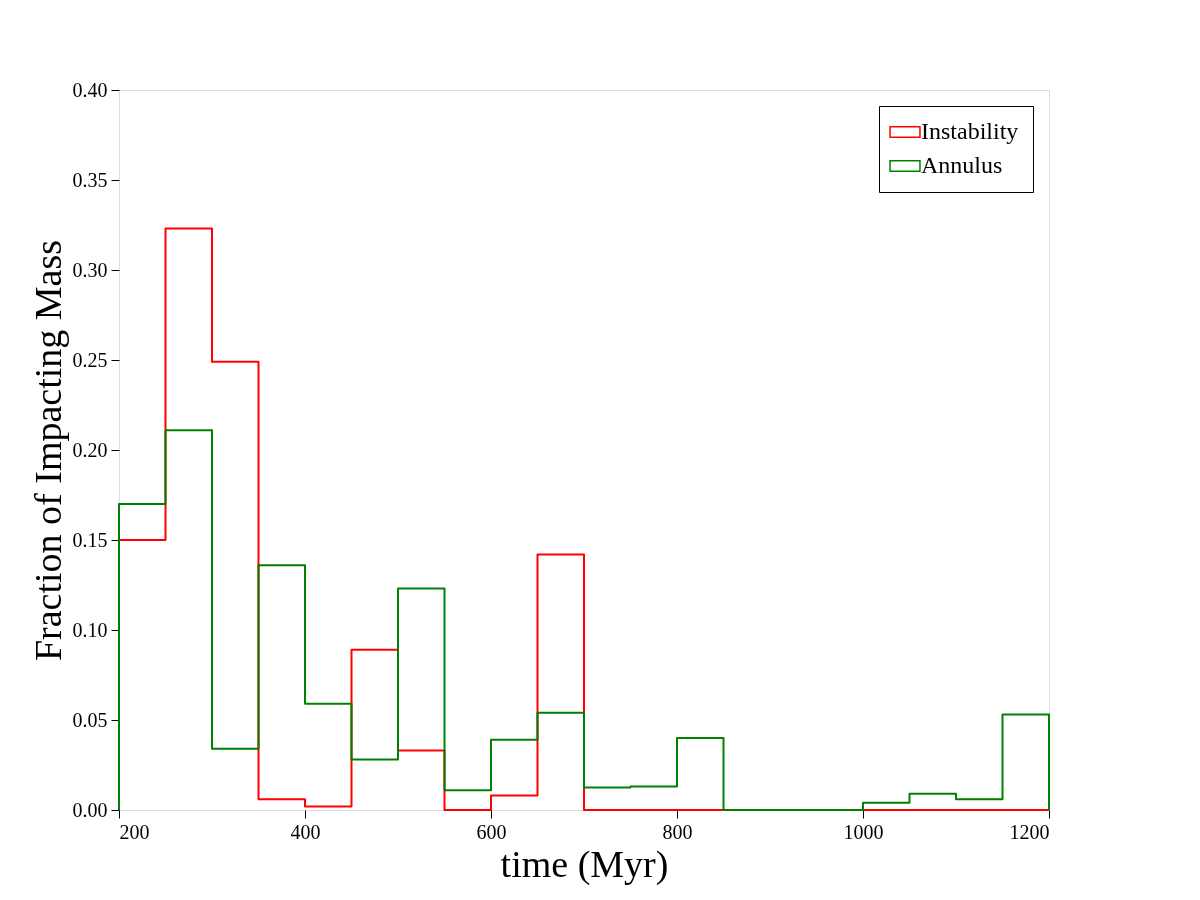 The height and width of the screenshot is (900, 1200). I want to click on y-tick-label: 0.35, so click(90, 179).